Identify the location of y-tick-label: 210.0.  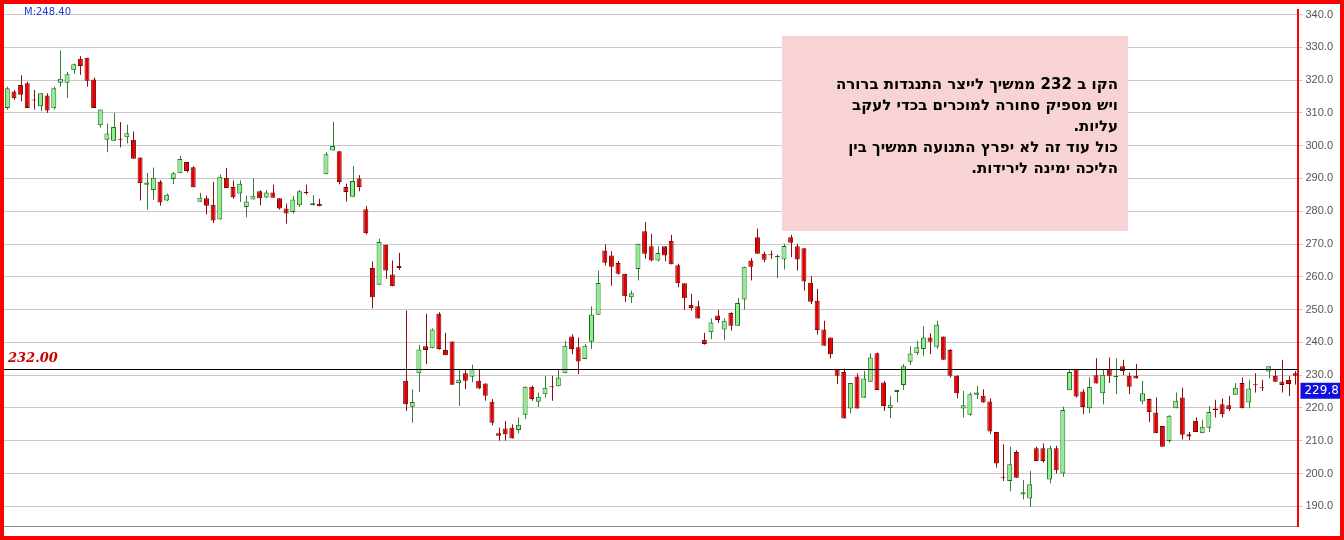
(1319, 439).